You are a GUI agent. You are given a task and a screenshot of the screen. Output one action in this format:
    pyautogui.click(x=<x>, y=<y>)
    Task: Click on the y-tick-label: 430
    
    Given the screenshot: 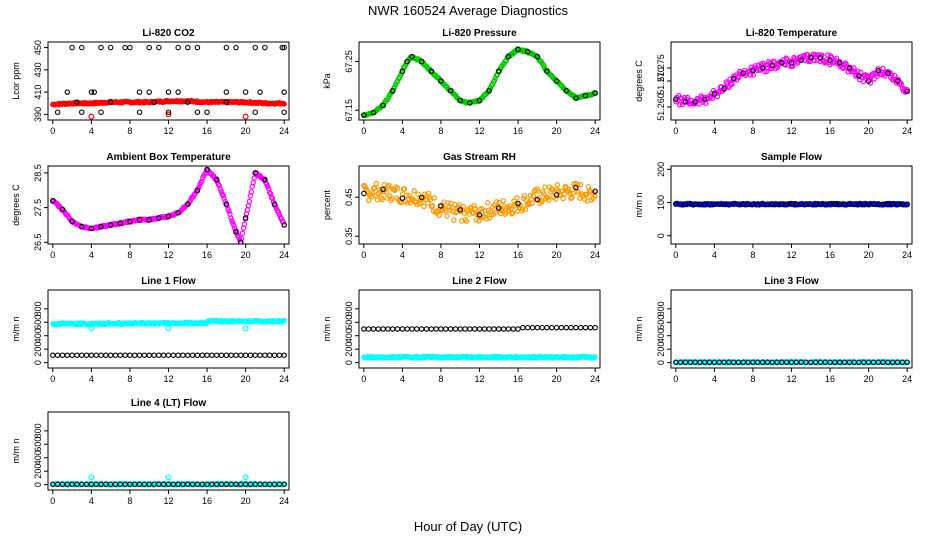 What is the action you would take?
    pyautogui.click(x=38, y=69)
    